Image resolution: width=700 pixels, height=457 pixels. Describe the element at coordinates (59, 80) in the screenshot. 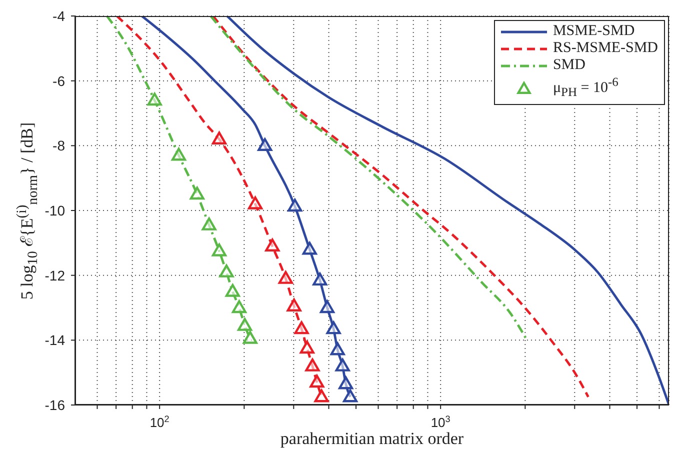

I see `y-tick-label: -6` at that location.